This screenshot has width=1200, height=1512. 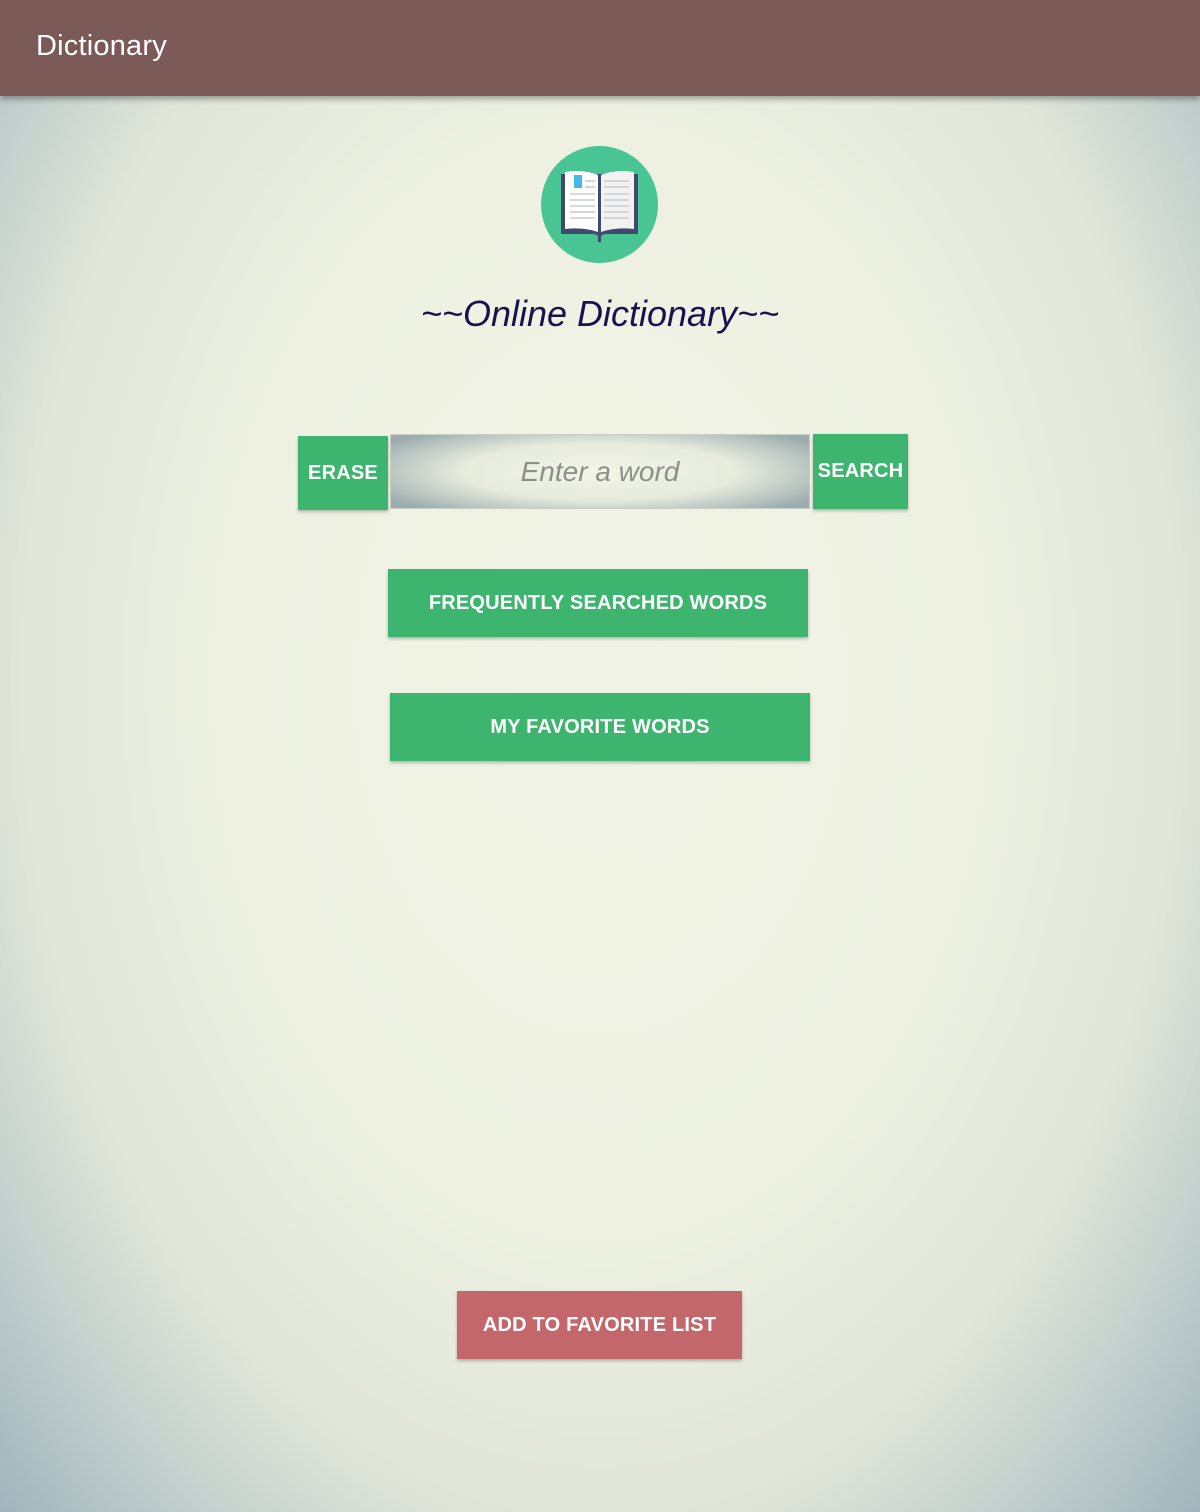 What do you see at coordinates (599, 1325) in the screenshot?
I see `add-to-favorite-list-button: ADD TO FAVORITE LIST` at bounding box center [599, 1325].